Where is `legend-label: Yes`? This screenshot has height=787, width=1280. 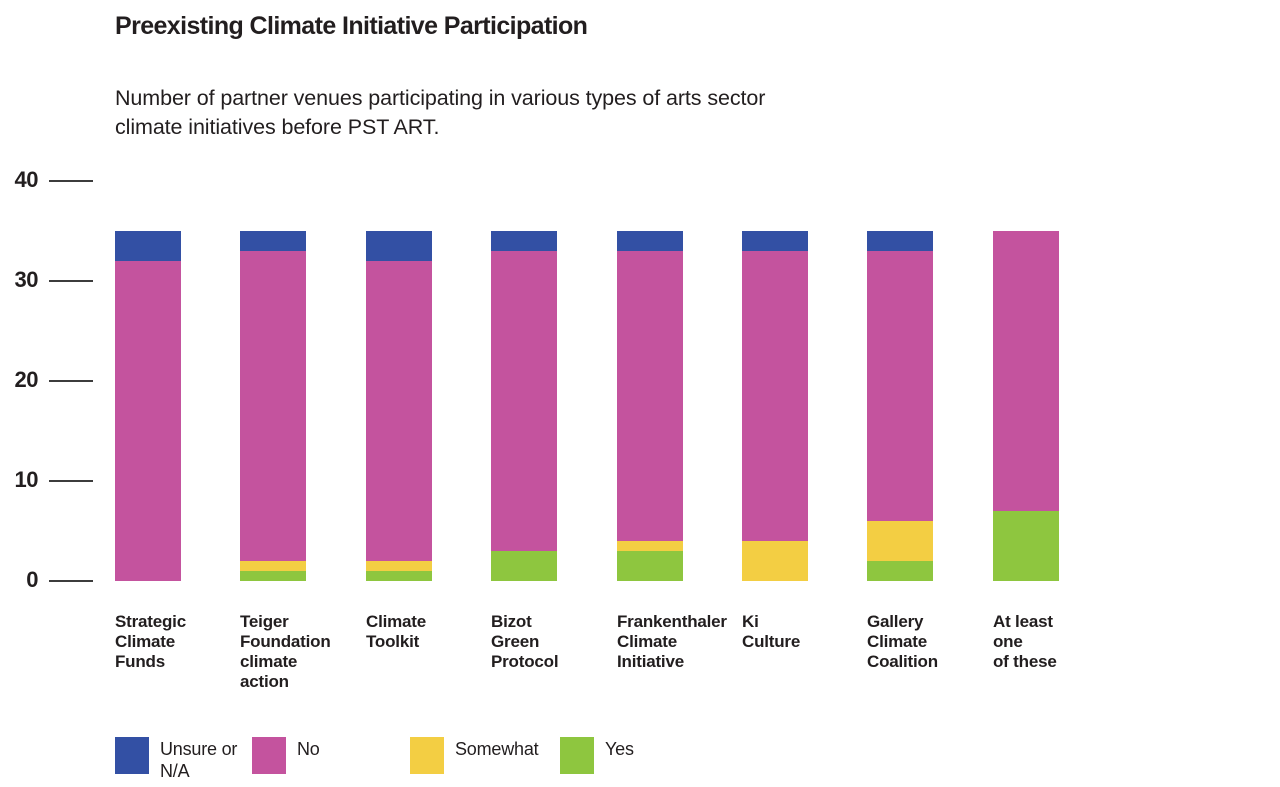 legend-label: Yes is located at coordinates (619, 749).